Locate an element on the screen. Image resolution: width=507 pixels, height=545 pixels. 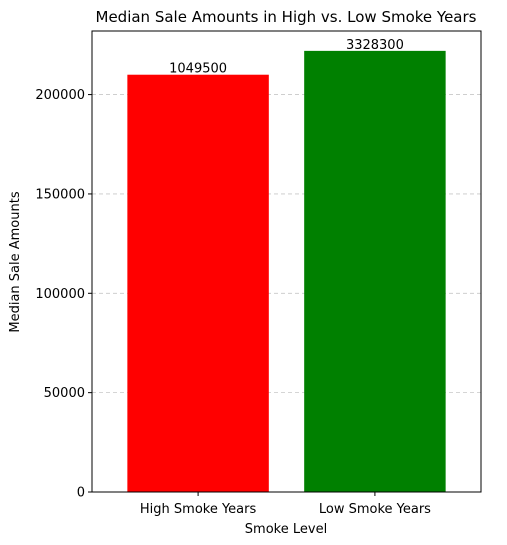
x-tick-label: High Smoke Years is located at coordinates (198, 509).